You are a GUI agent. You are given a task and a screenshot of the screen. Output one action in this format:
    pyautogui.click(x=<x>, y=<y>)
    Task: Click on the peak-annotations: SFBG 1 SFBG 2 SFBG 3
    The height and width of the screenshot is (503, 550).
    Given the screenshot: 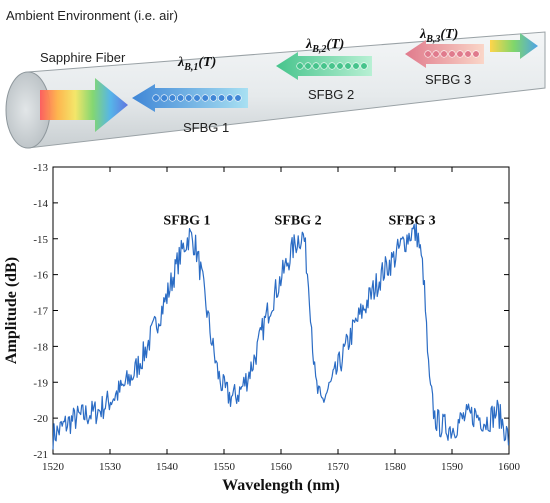 What is the action you would take?
    pyautogui.click(x=299, y=220)
    